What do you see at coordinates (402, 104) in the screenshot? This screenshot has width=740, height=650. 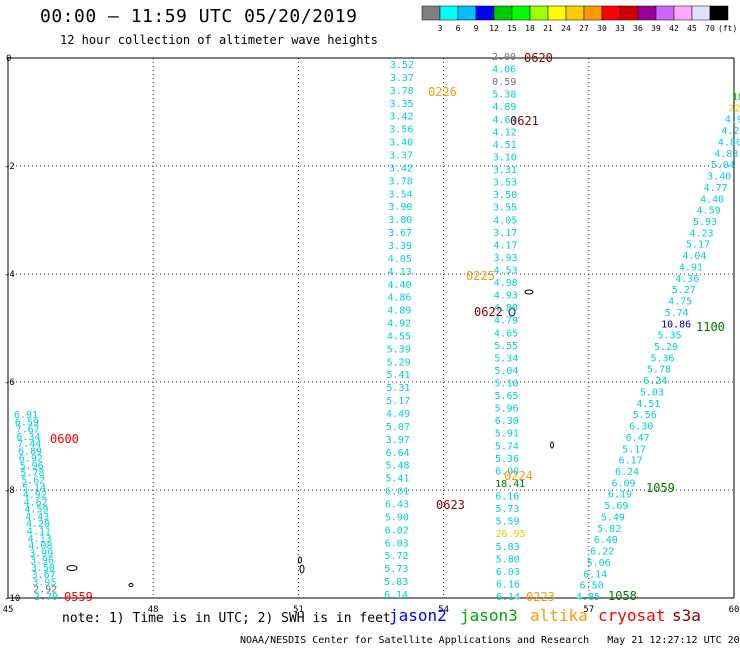 I see `wave-height-label: 3.35` at bounding box center [402, 104].